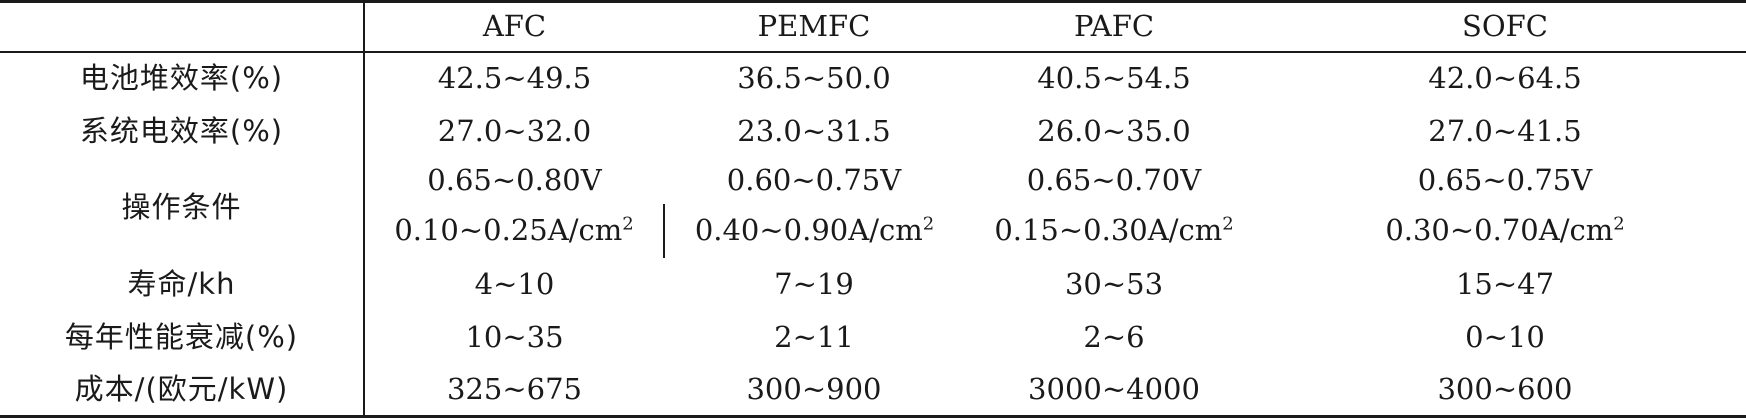  Describe the element at coordinates (1505, 180) in the screenshot. I see `table-cell: 0.65~0.75V` at that location.